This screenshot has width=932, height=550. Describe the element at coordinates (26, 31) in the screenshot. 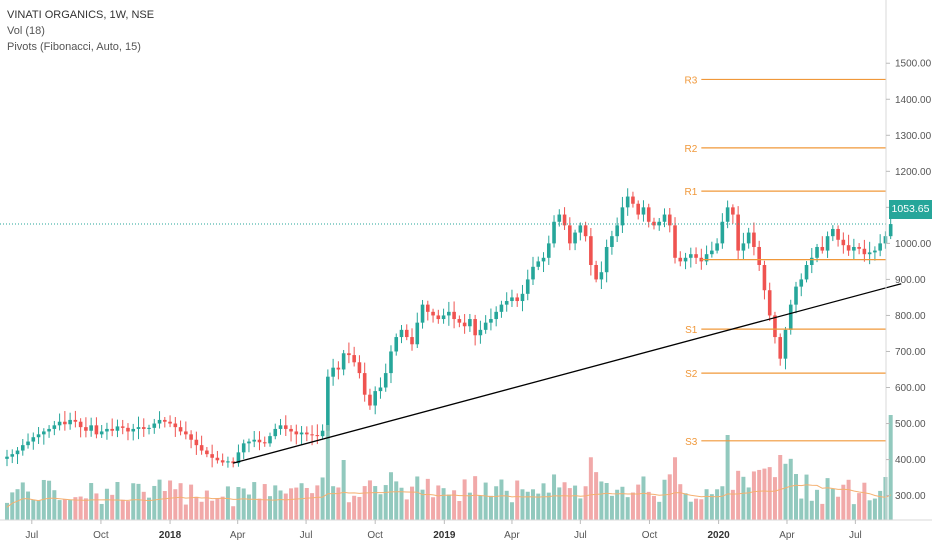

I see `volume-indicator-label: Vol (18)` at that location.